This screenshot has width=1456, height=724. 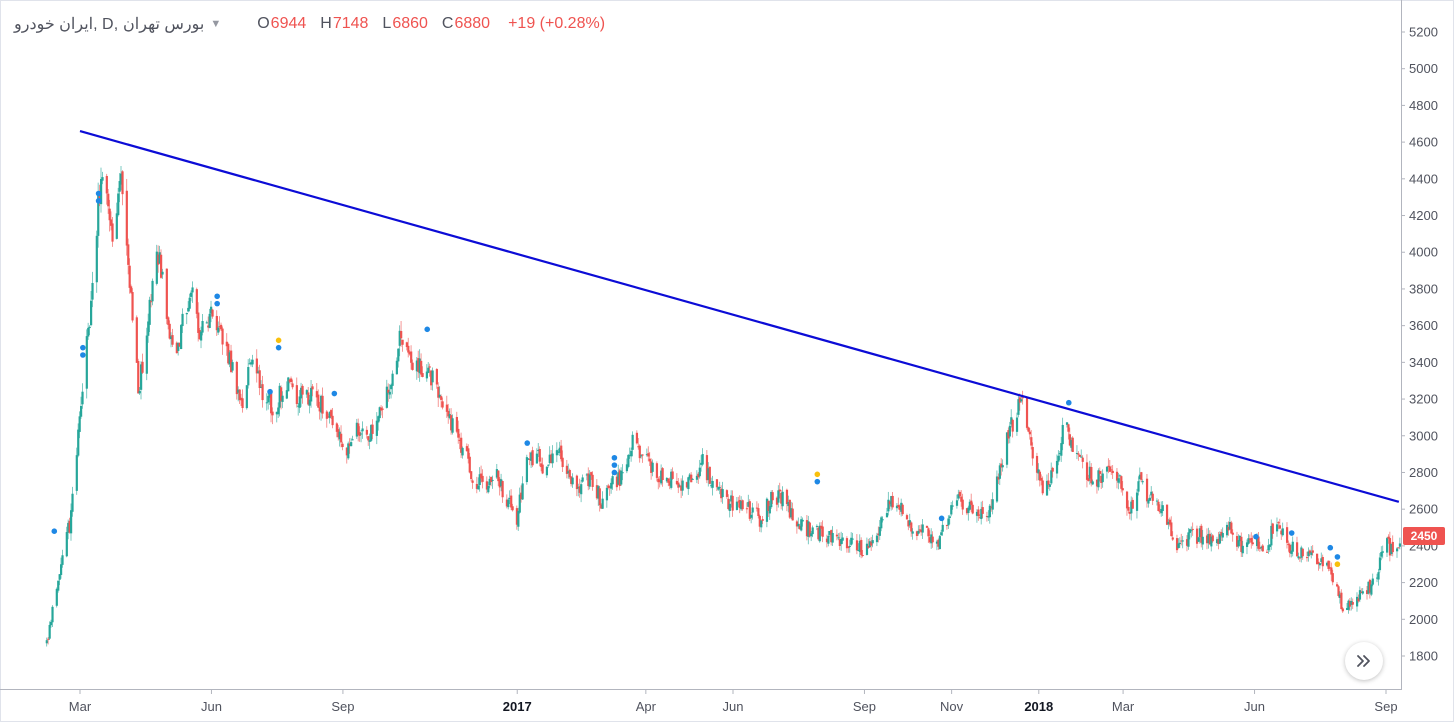 I want to click on symbol-name: ایران خودرو, D, بورس تهران, so click(x=109, y=24).